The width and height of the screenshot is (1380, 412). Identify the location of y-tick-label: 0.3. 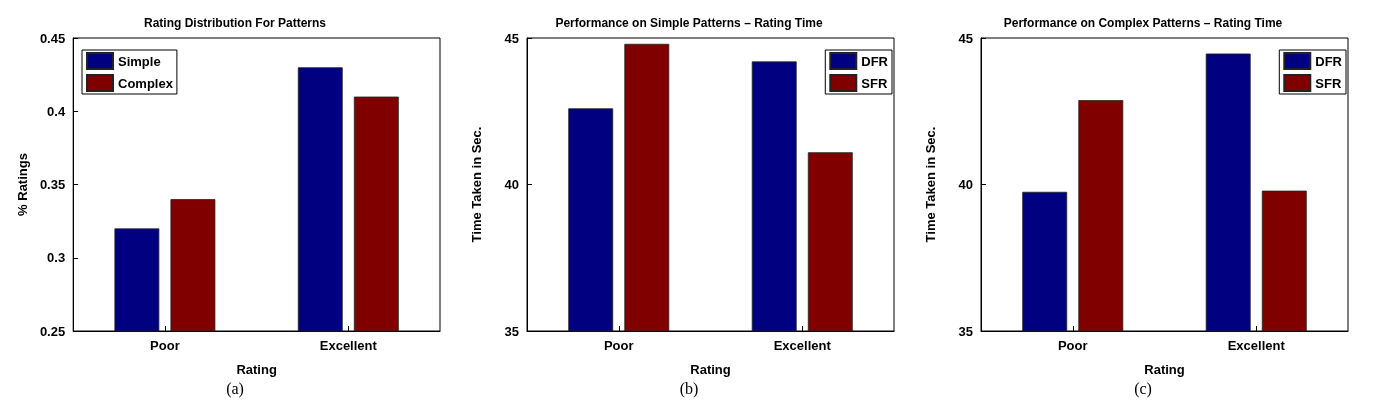
(56, 258).